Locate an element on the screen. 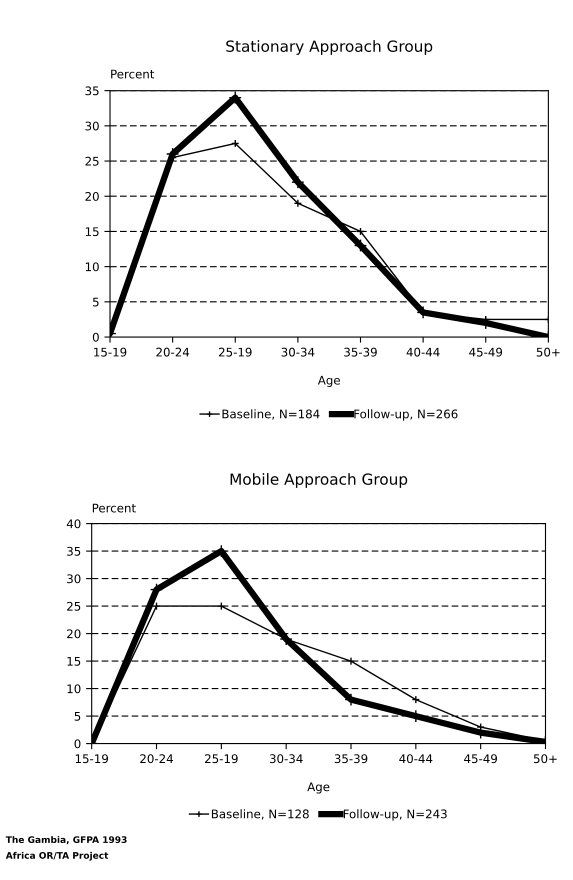 This screenshot has width=573, height=880. legend-label: Follow-up, N=243 is located at coordinates (395, 815).